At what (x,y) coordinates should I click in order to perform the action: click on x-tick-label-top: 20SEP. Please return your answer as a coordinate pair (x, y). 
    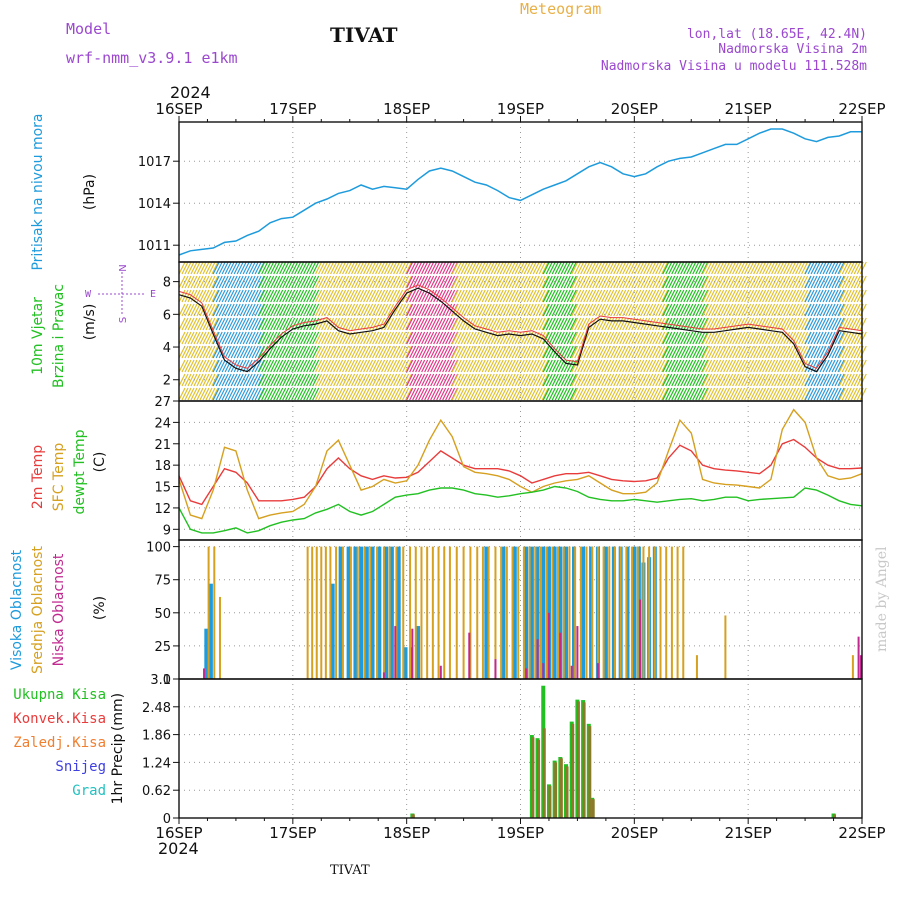
    Looking at the image, I should click on (634, 109).